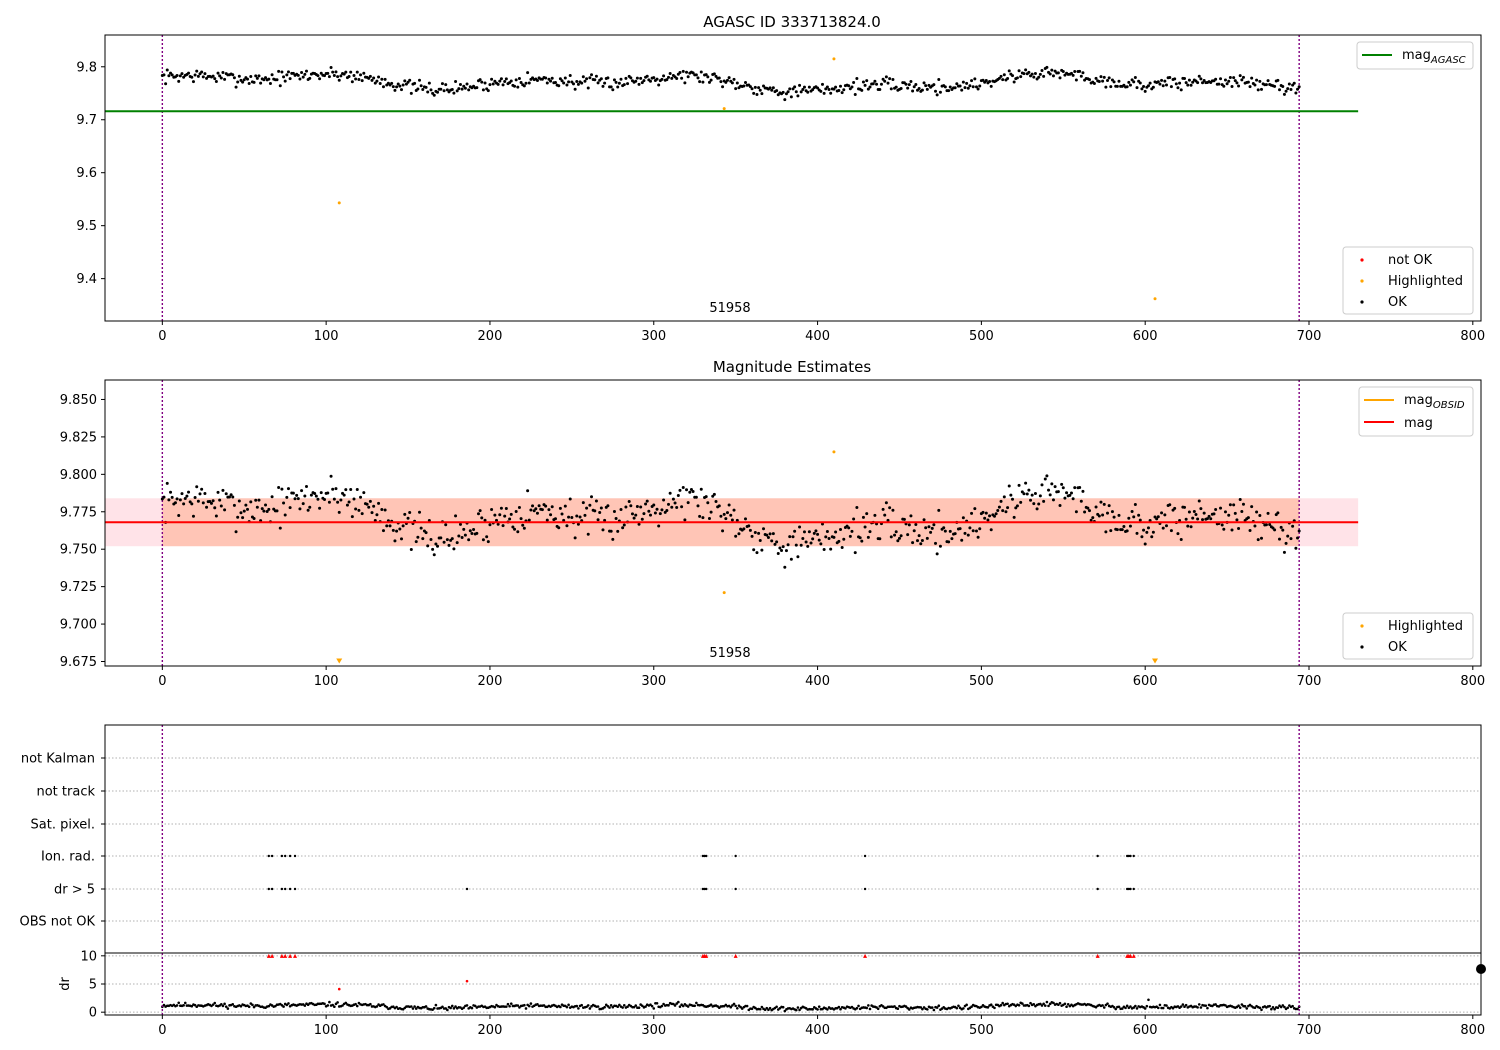 Image resolution: width=1500 pixels, height=1050 pixels. I want to click on agasc-y-tick-label: 9.6, so click(86, 173).